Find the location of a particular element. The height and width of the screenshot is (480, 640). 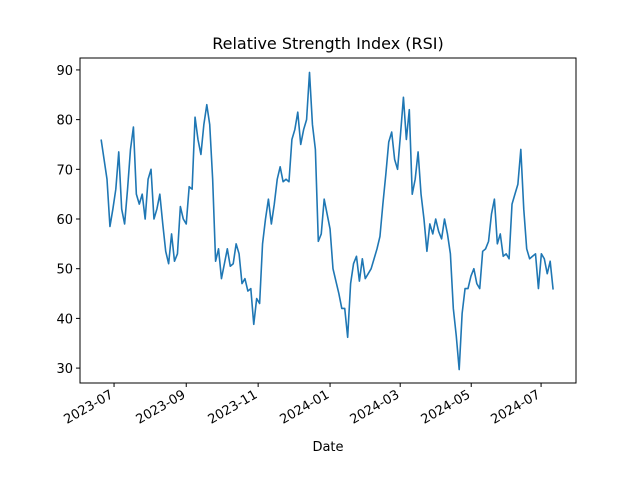

y-tick-label: 30 is located at coordinates (64, 369).